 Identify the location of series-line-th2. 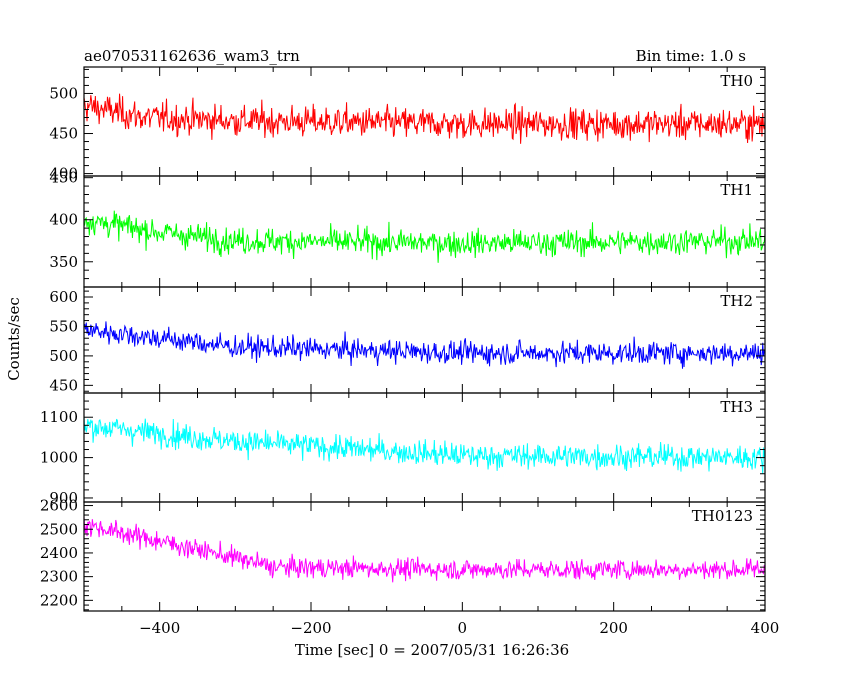
(424, 345).